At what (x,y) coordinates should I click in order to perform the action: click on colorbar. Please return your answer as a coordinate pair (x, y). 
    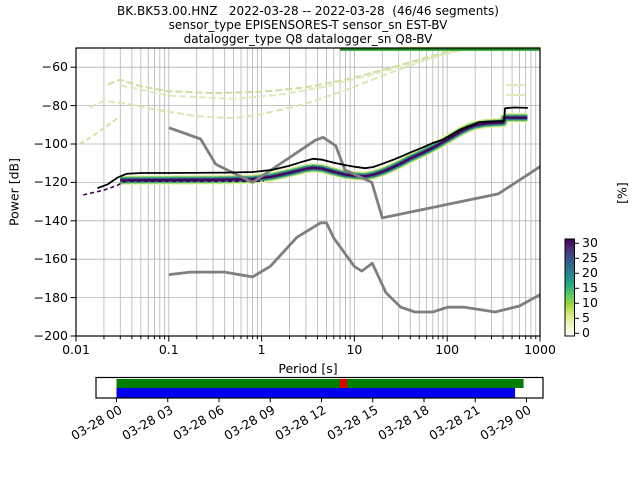
    Looking at the image, I should click on (569, 287).